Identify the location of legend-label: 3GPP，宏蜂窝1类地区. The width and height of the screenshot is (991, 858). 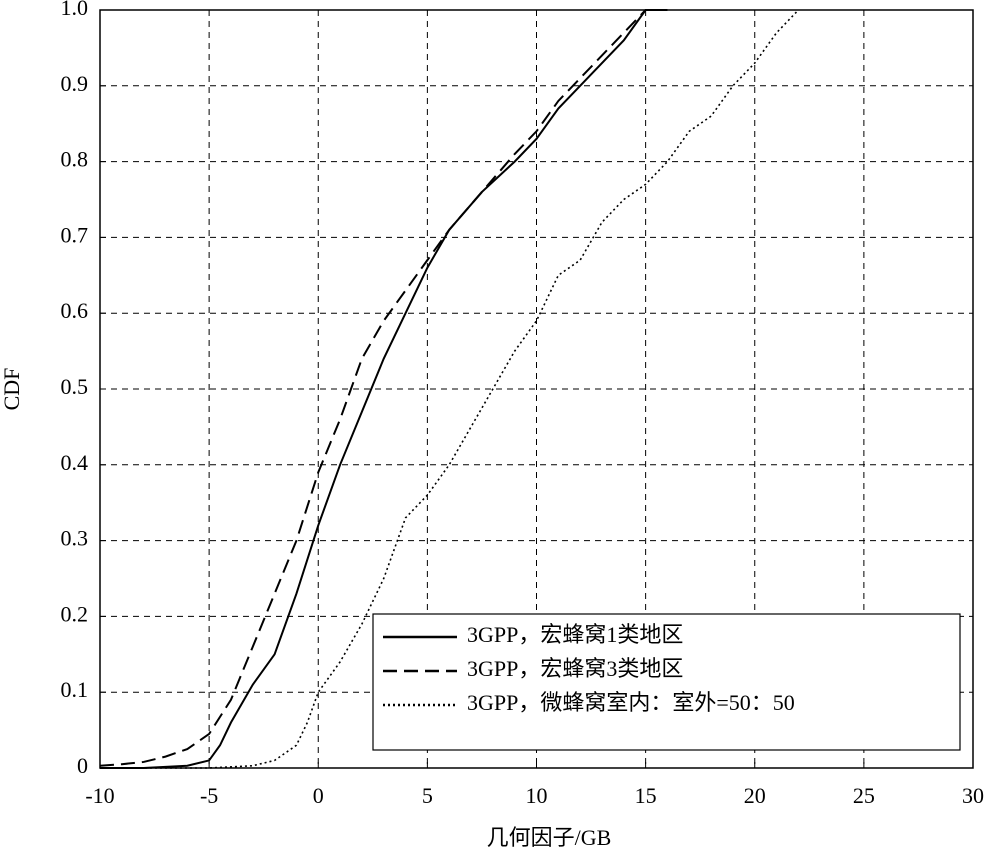
(575, 634).